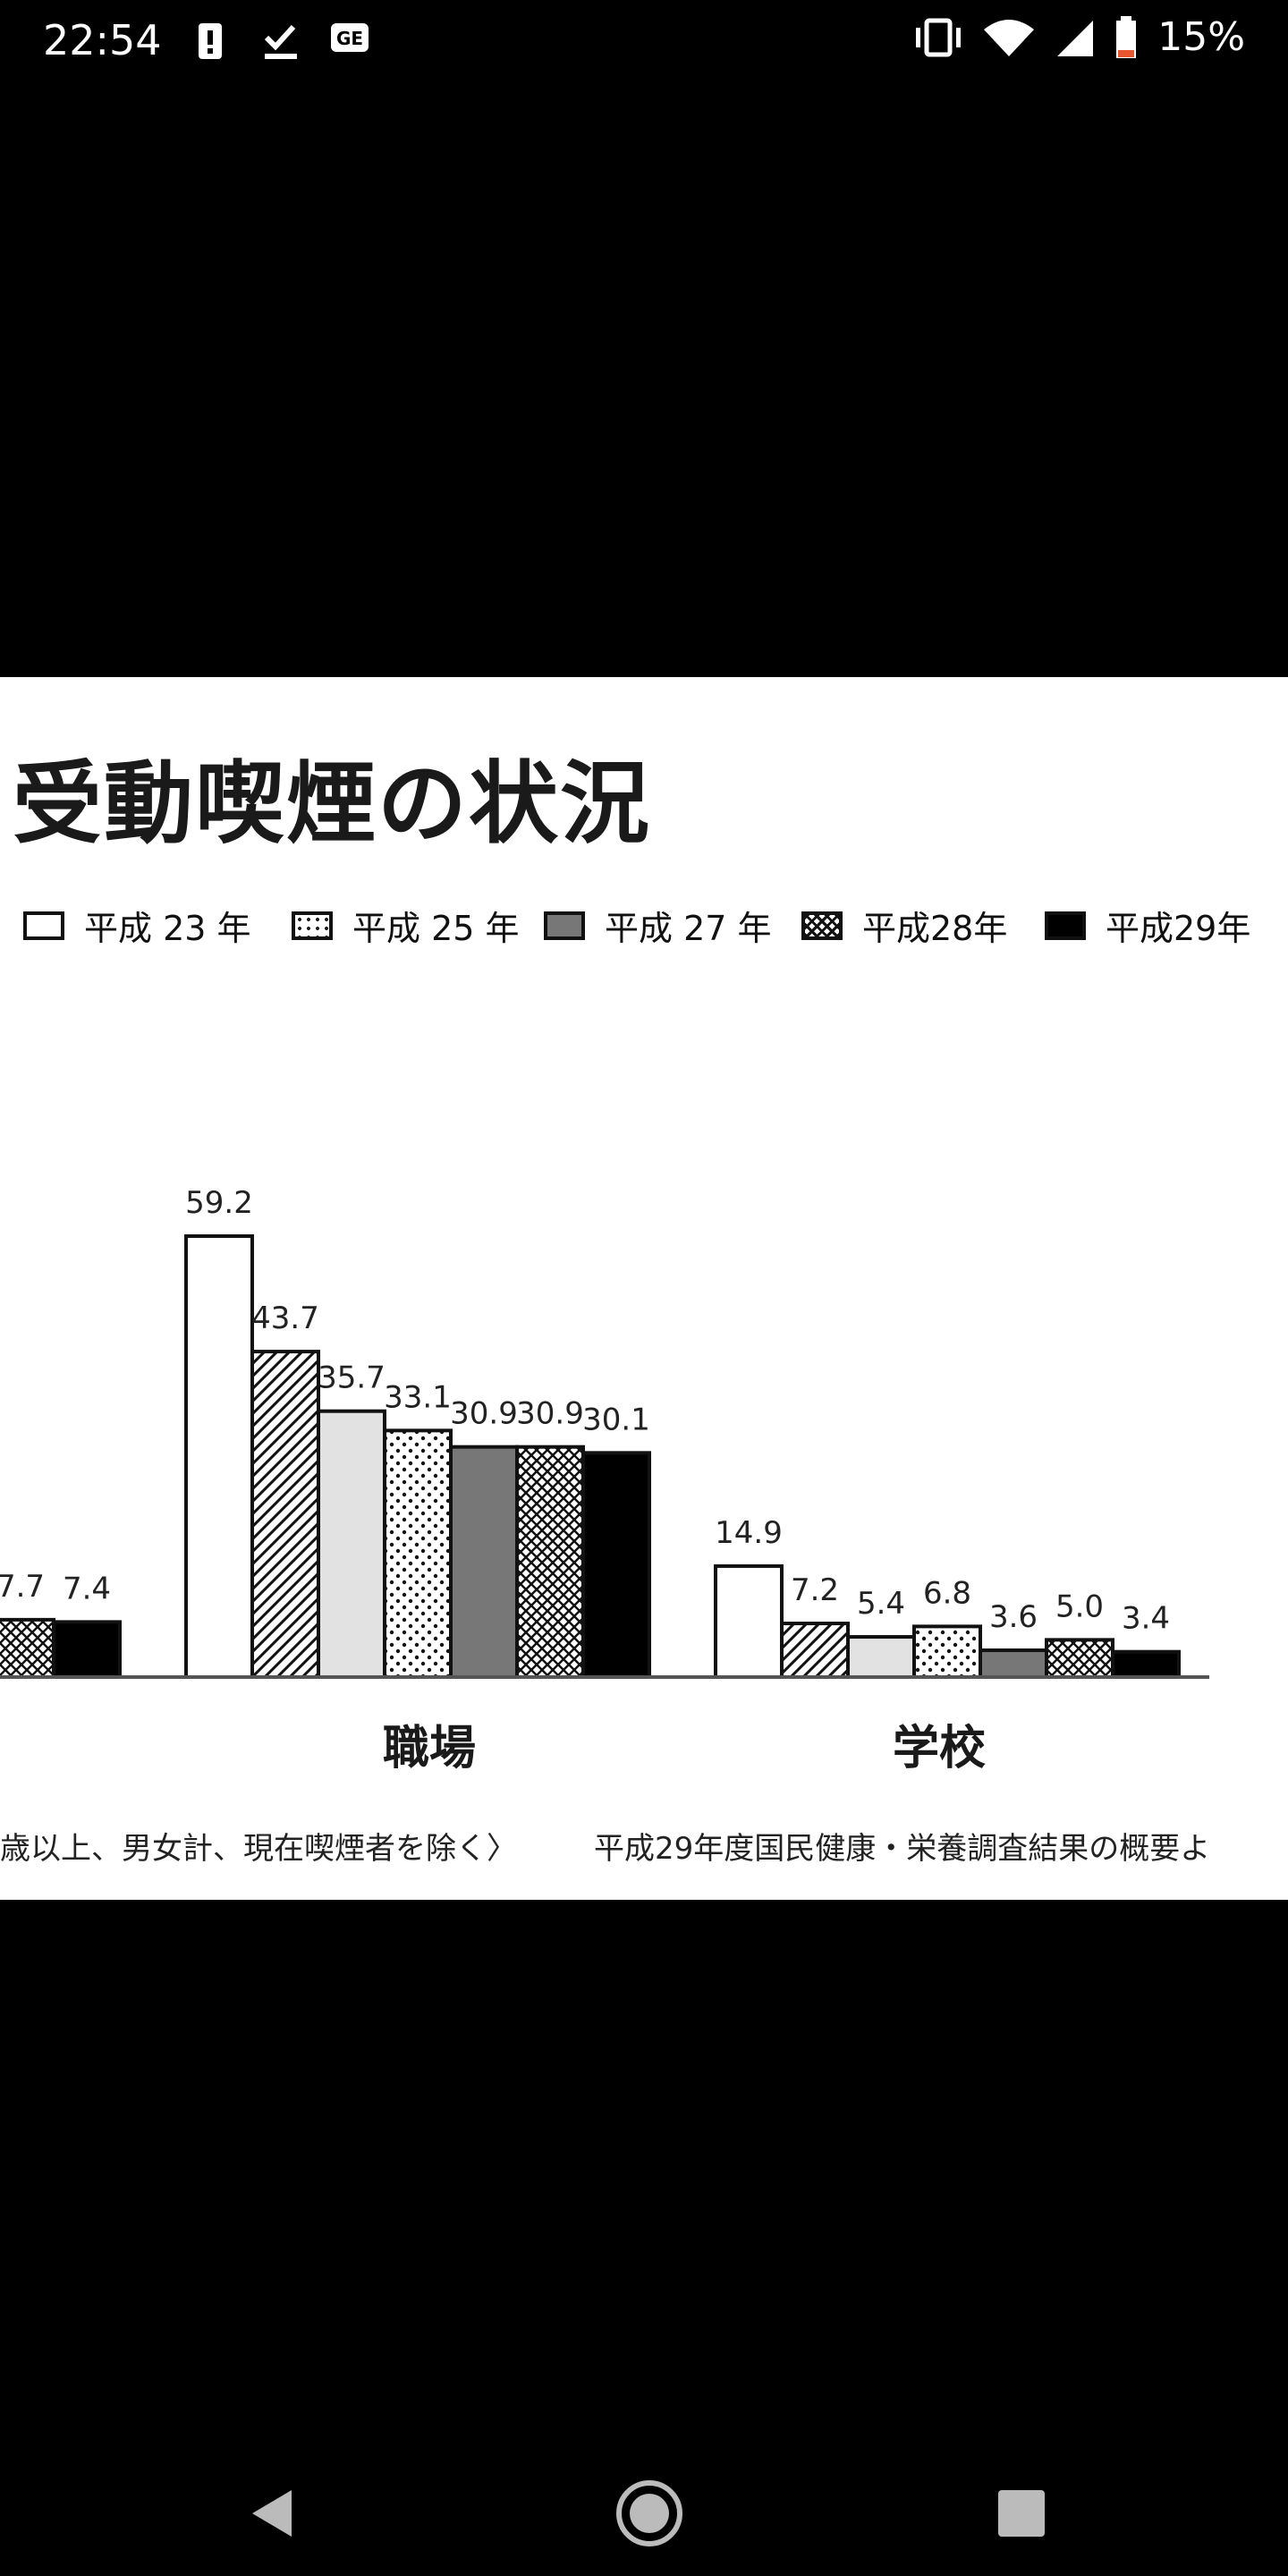 The image size is (1288, 2576). Describe the element at coordinates (688, 928) in the screenshot. I see `legend-label: 平成 27 年` at that location.